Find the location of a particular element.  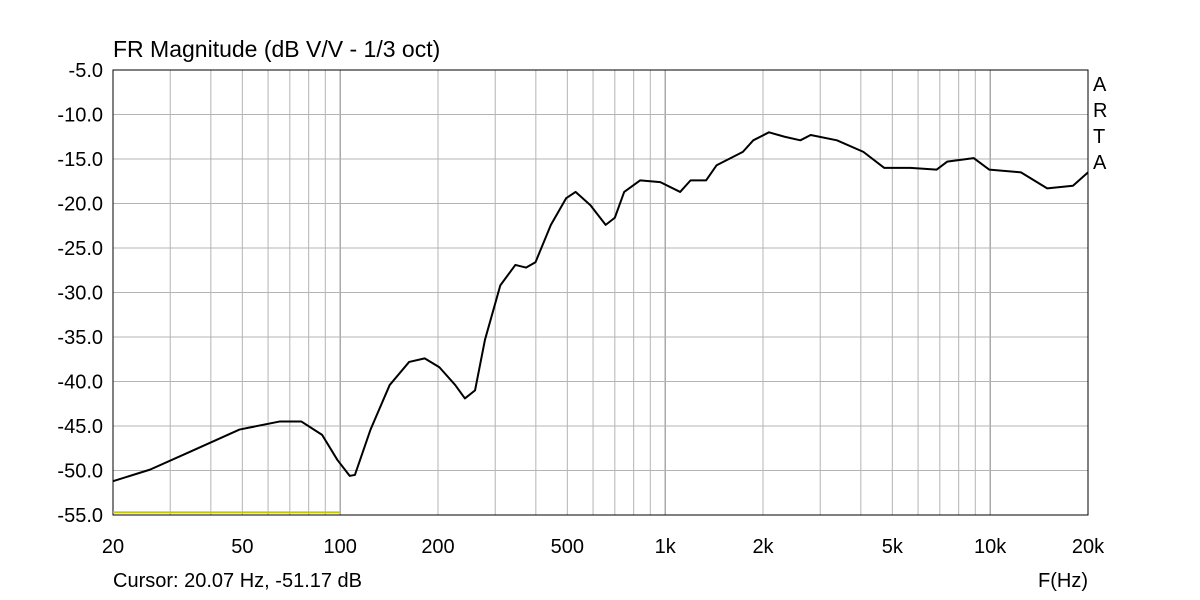

y-tick-label: -25.0 is located at coordinates (80, 249).